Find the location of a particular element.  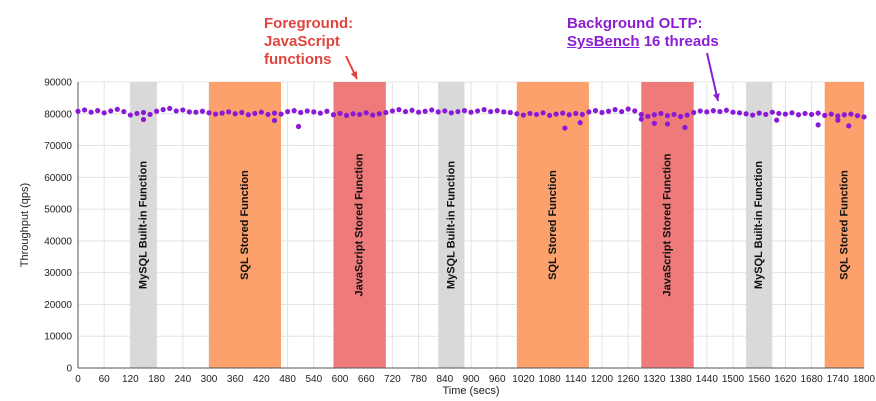

x-tick-label: 1740 is located at coordinates (838, 379).